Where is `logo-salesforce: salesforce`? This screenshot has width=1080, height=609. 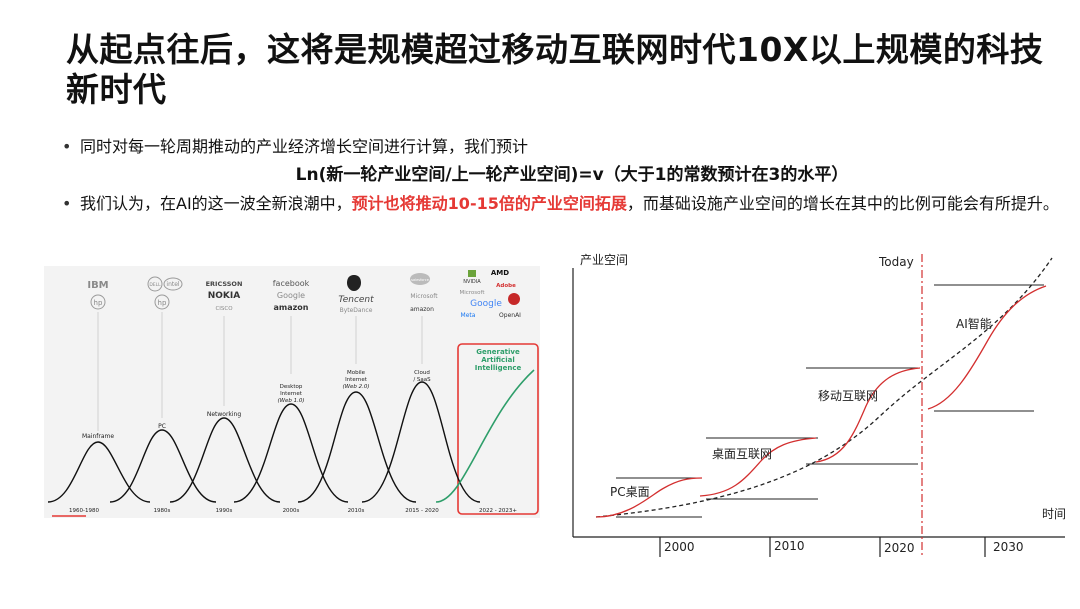 logo-salesforce: salesforce is located at coordinates (420, 280).